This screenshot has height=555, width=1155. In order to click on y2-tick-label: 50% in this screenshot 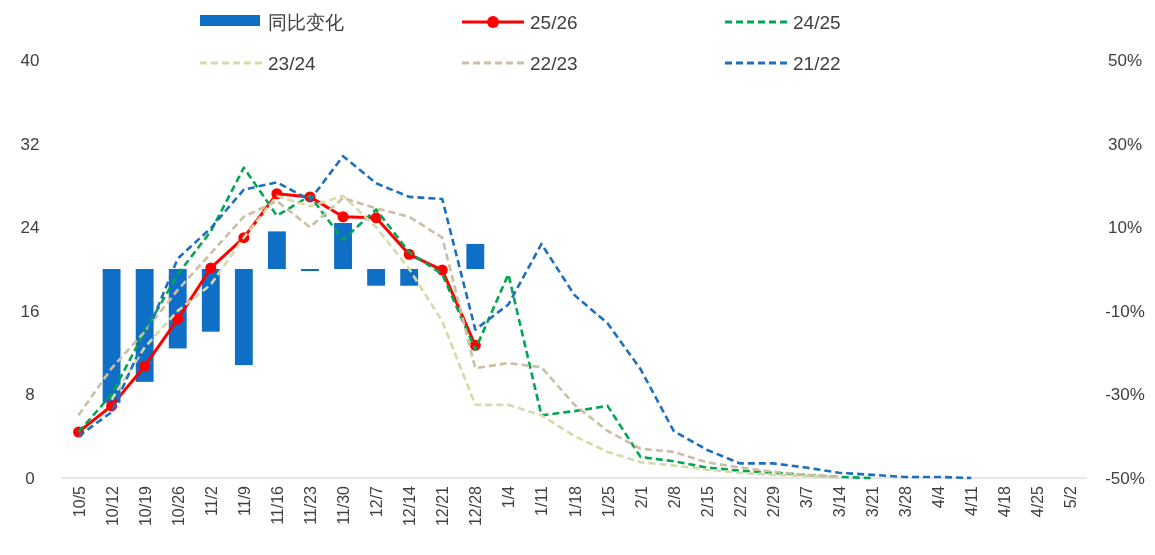, I will do `click(1125, 60)`.